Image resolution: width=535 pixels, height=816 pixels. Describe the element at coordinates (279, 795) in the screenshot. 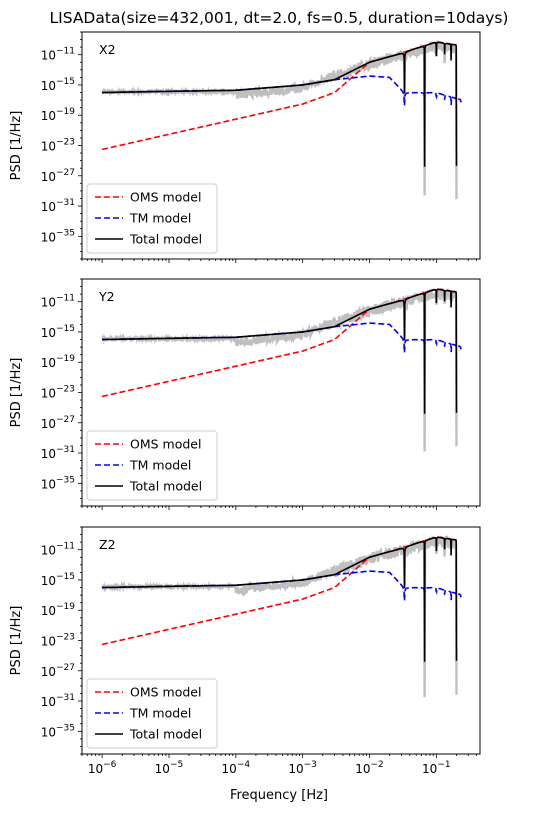

I see `x-axis-label: Frequency [Hz]` at that location.